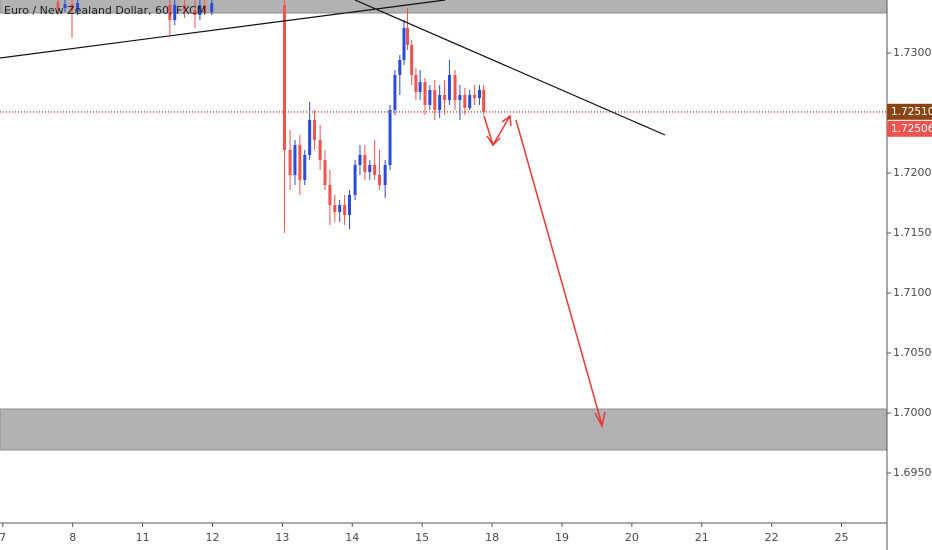 The height and width of the screenshot is (550, 932). Describe the element at coordinates (143, 537) in the screenshot. I see `x-tick-label: 11` at that location.